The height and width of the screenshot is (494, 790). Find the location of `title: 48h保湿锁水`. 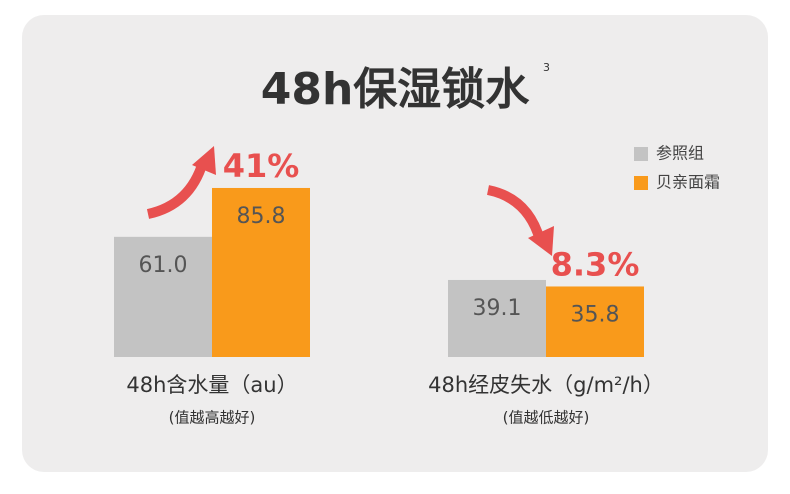

title: 48h保湿锁水 is located at coordinates (396, 89).